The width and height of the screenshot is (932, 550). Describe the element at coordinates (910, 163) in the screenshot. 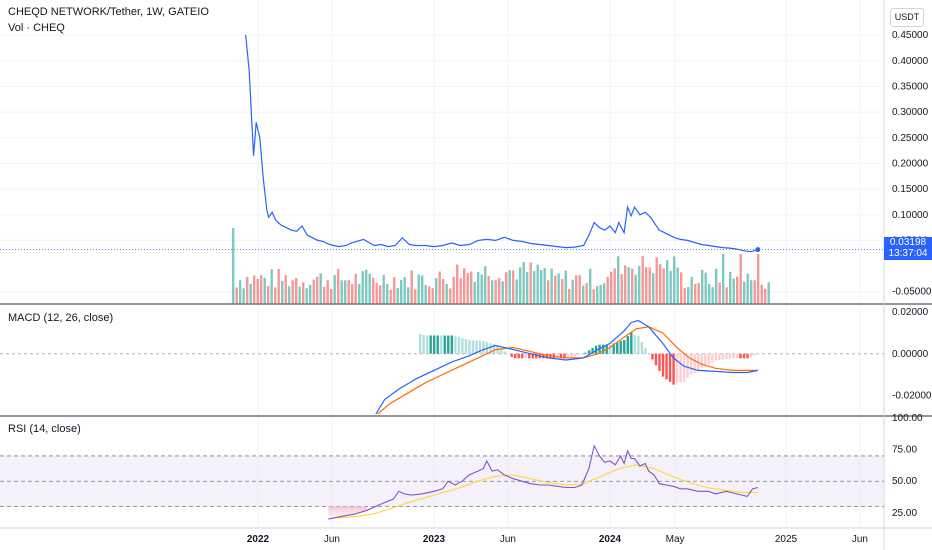

I see `price-tick-label: 0.20000` at that location.